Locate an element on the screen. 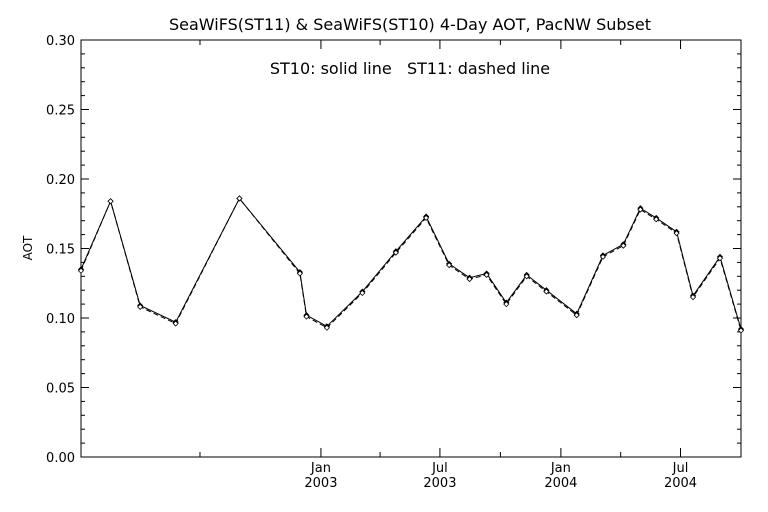 This screenshot has height=512, width=768. y-tick-label: 0.25 is located at coordinates (60, 111).